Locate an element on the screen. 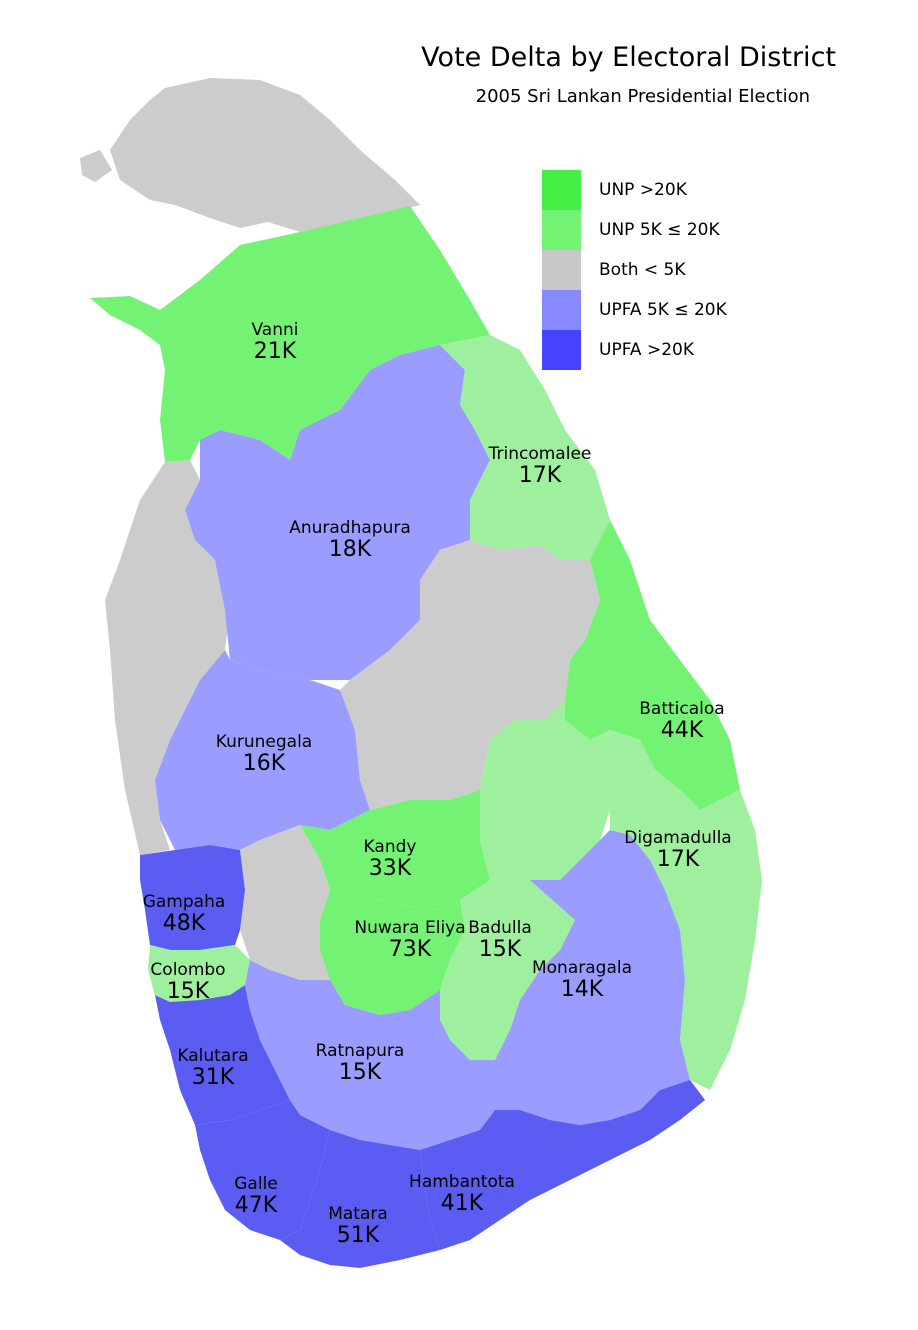 The width and height of the screenshot is (918, 1330). district-label-colombo: Colombo 15K is located at coordinates (187, 982).